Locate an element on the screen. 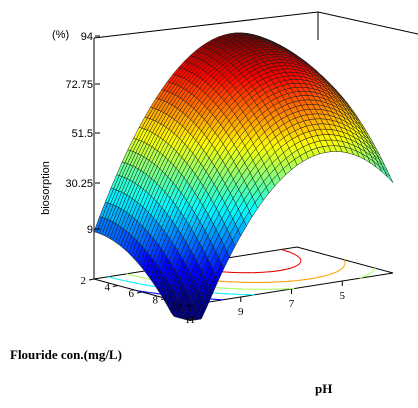  conc-tick-label: 2 is located at coordinates (84, 281).